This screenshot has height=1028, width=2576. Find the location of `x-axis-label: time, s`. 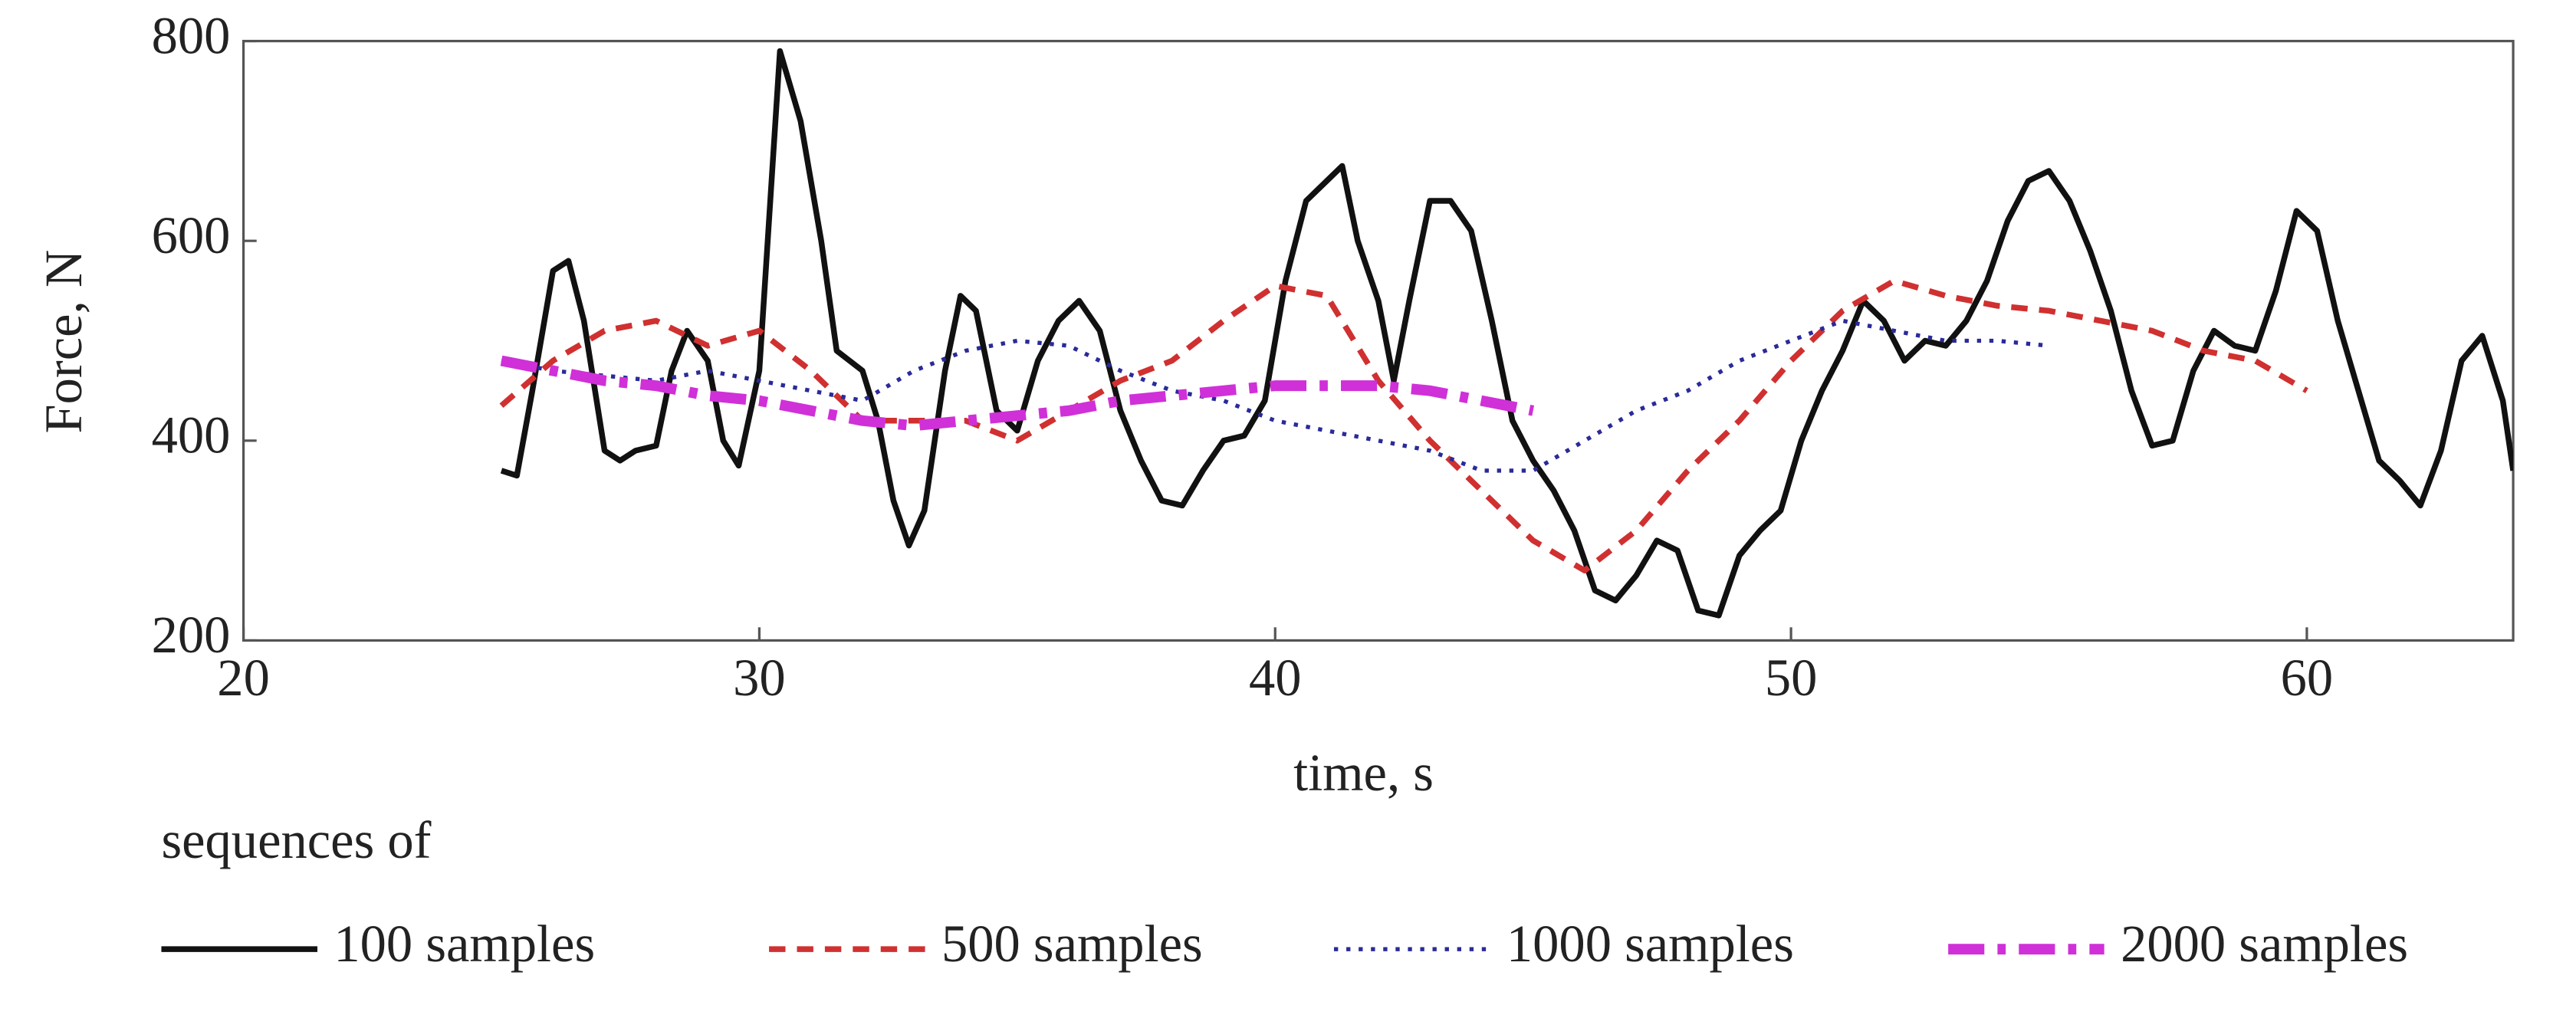

x-axis-label: time, s is located at coordinates (1364, 773).